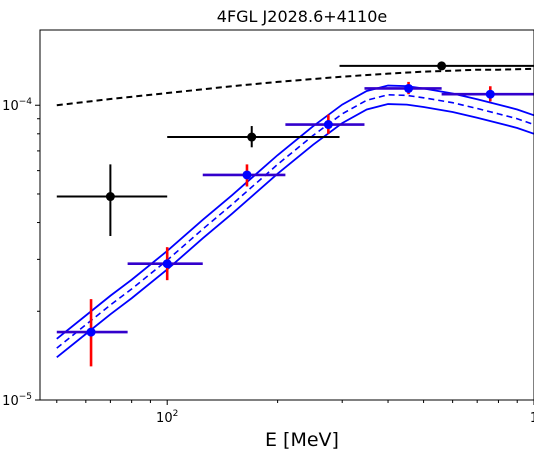 The image size is (534, 462). Describe the element at coordinates (25, 397) in the screenshot. I see `y-tick-label-exponent: −5` at that location.